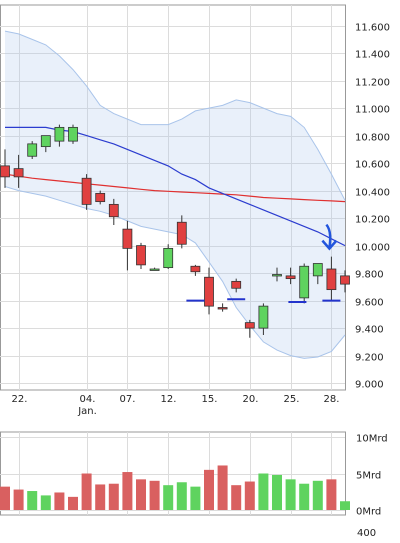  I want to click on y-tick-label: 9.600, so click(369, 303).